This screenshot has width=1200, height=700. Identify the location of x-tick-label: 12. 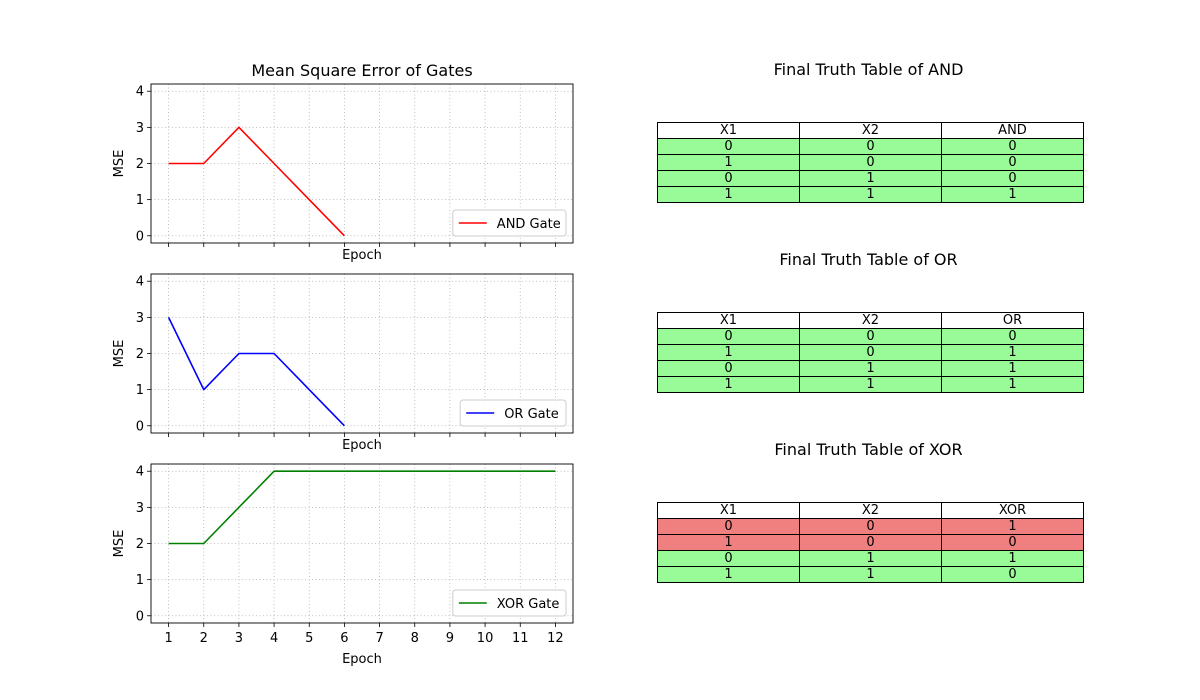
(555, 638).